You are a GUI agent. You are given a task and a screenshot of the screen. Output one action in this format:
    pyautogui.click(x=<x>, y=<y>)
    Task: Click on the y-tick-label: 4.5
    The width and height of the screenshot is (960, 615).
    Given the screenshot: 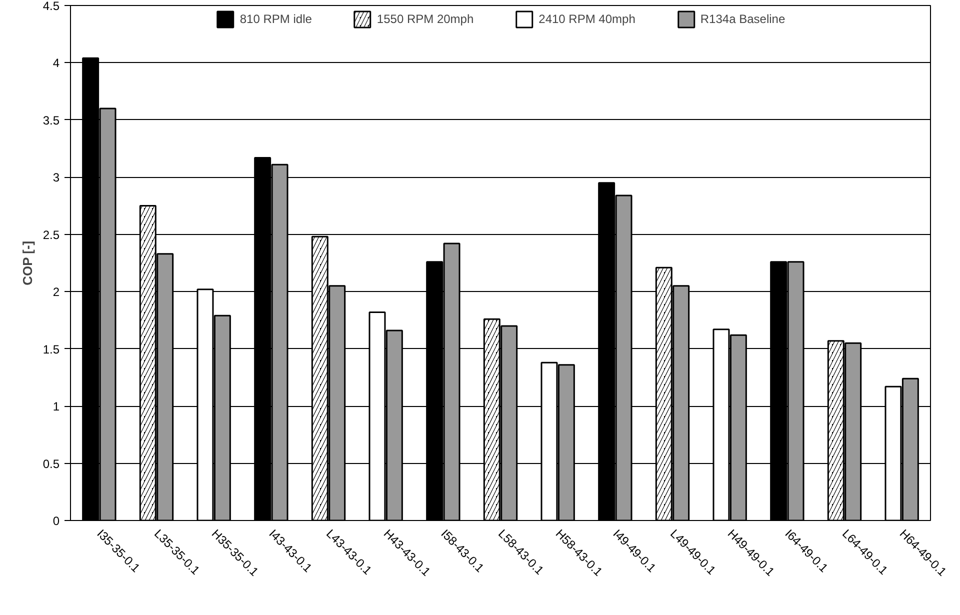 What is the action you would take?
    pyautogui.click(x=51, y=6)
    